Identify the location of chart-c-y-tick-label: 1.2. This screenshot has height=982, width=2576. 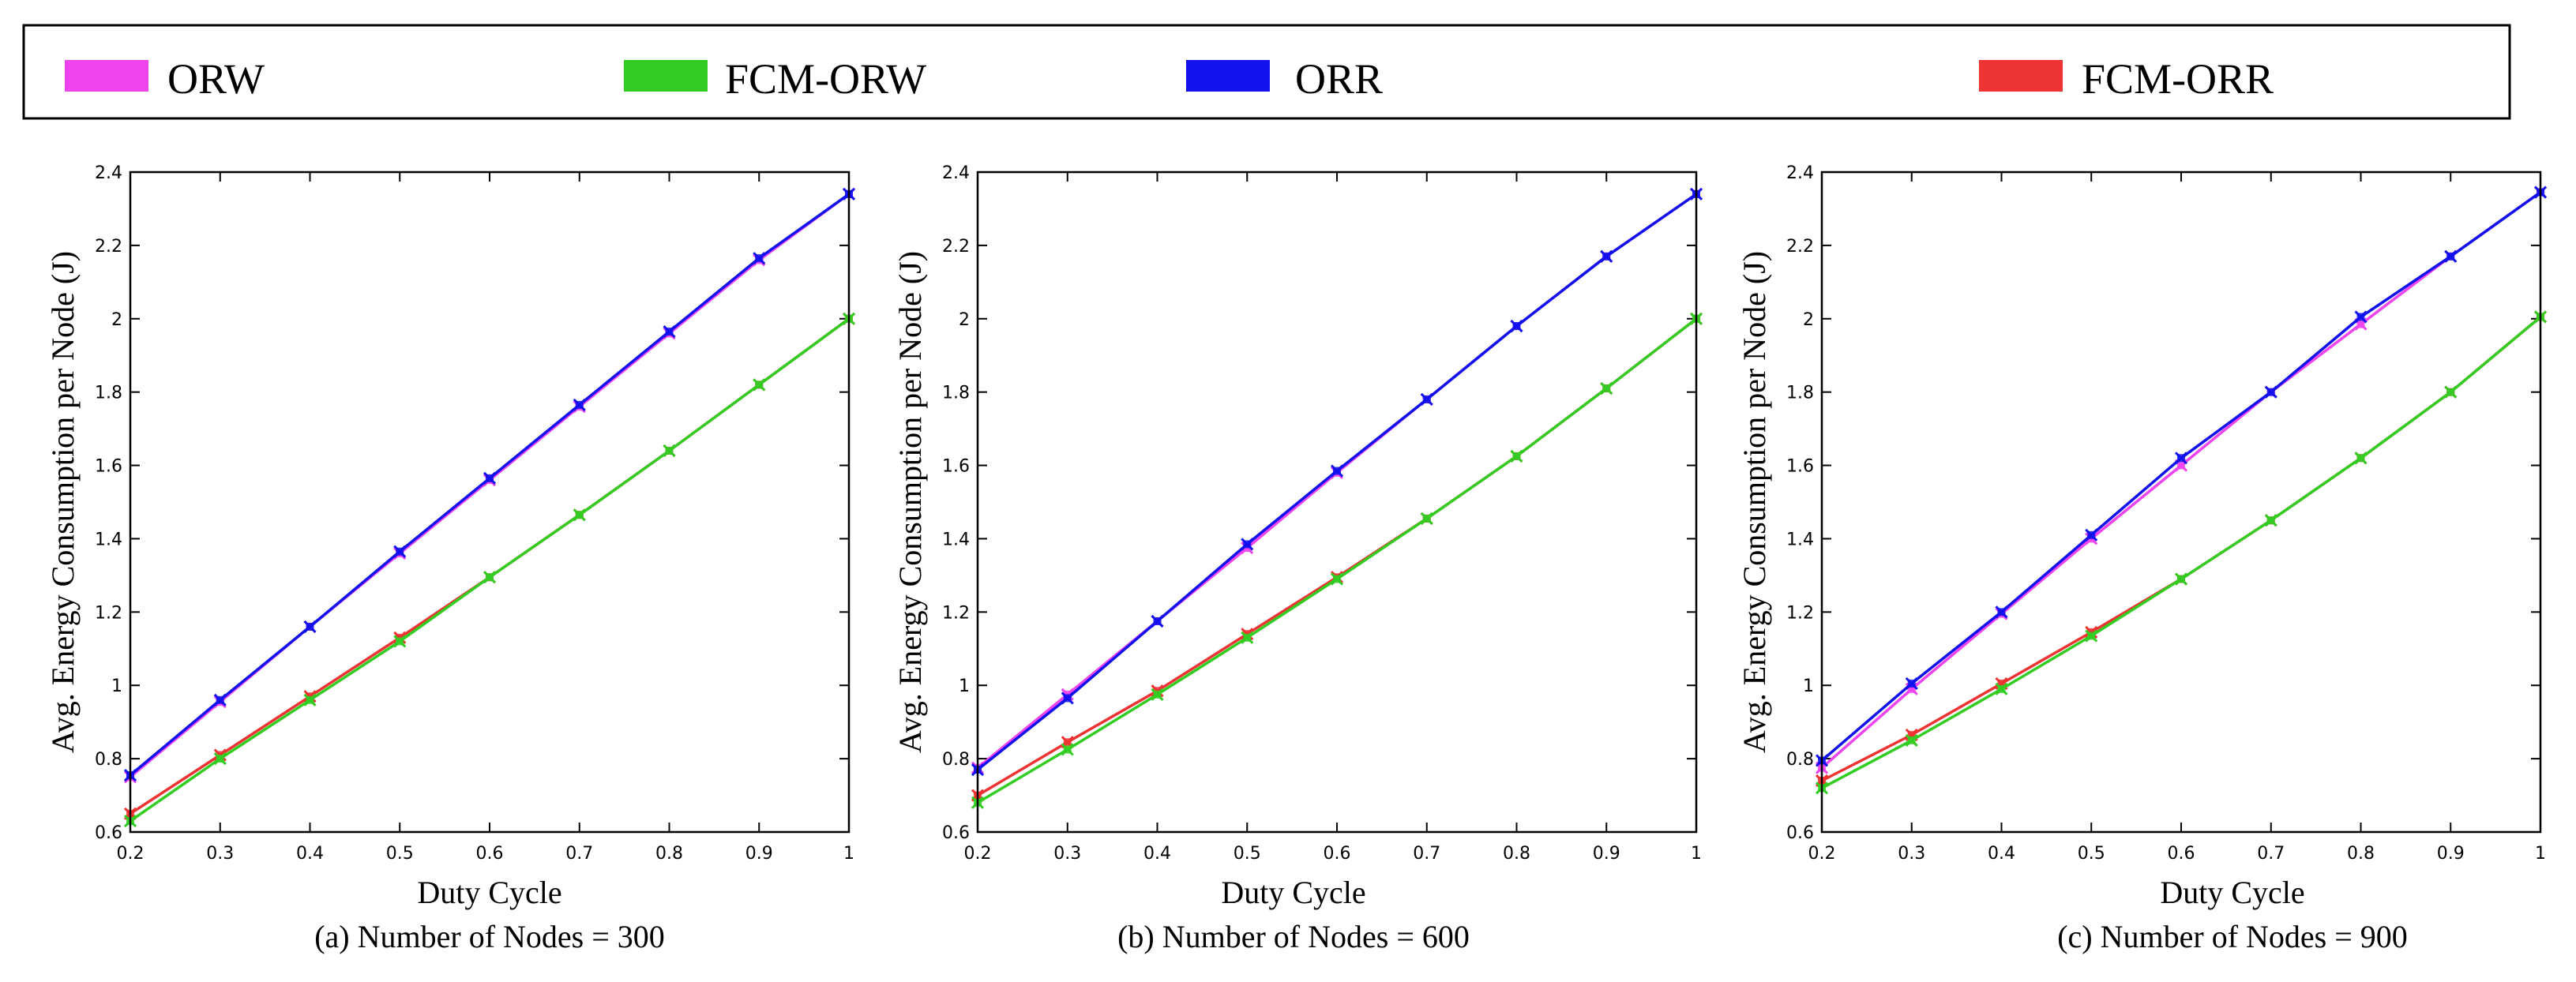
(1800, 613).